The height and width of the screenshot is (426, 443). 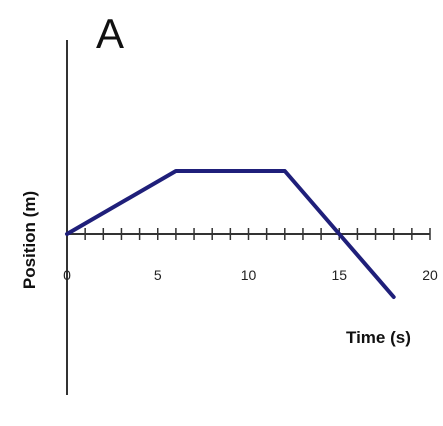 I want to click on x-tick-label: 0, so click(x=67, y=275).